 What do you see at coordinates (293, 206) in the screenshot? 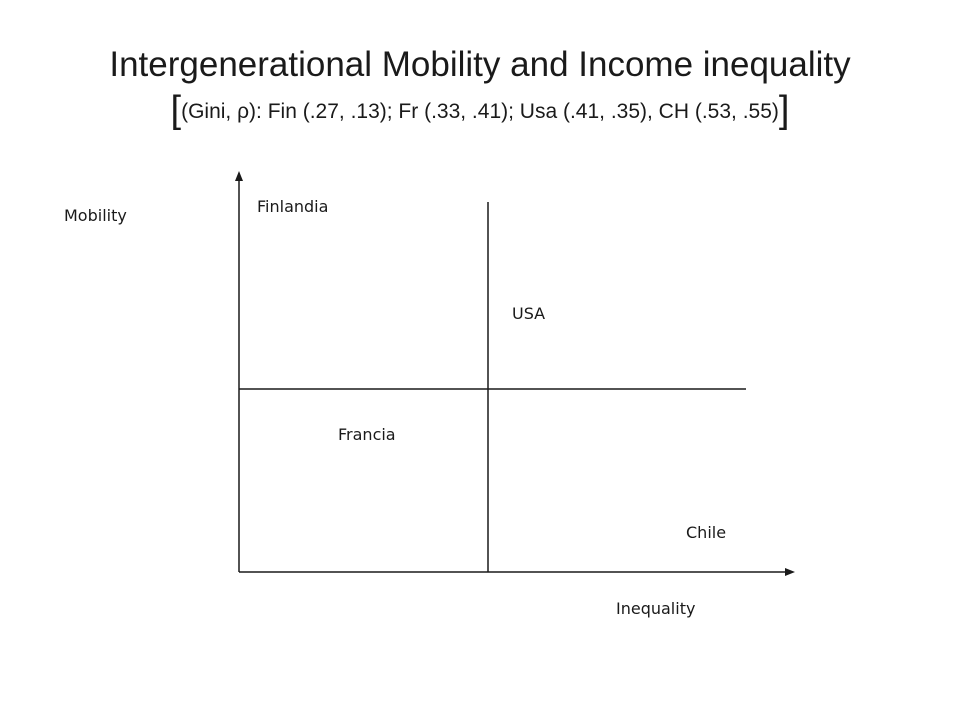
I see `quadrant-label-finlandia: Finlandia` at bounding box center [293, 206].